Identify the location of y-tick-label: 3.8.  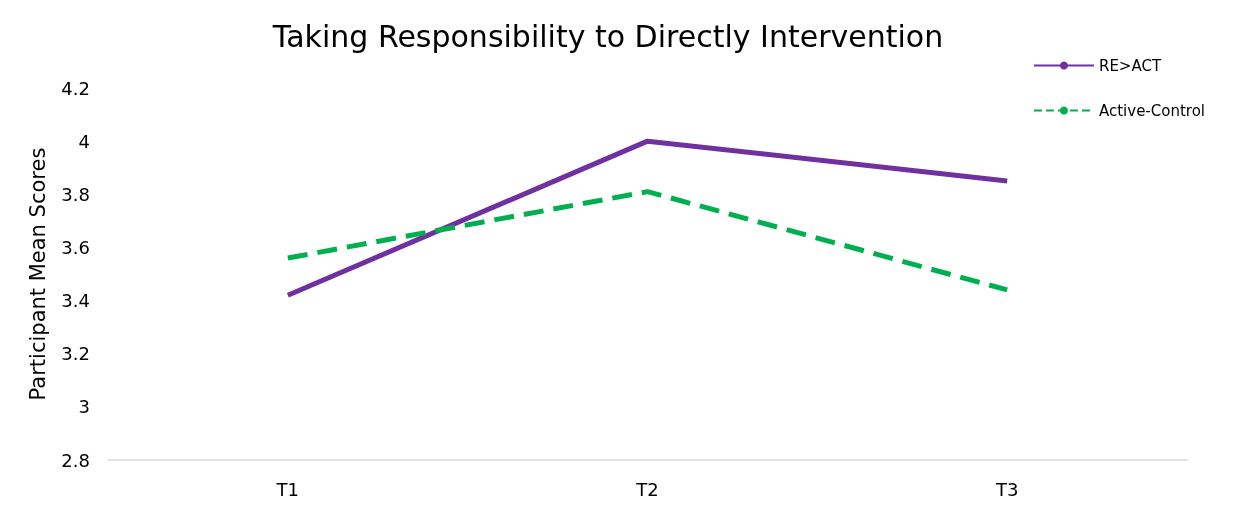
(75, 194).